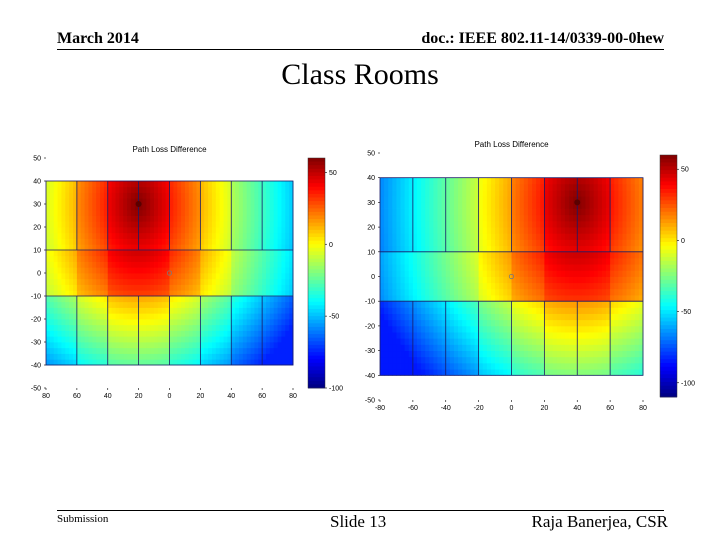 This screenshot has height=540, width=720. Describe the element at coordinates (83, 519) in the screenshot. I see `footer-submission: Submission` at that location.